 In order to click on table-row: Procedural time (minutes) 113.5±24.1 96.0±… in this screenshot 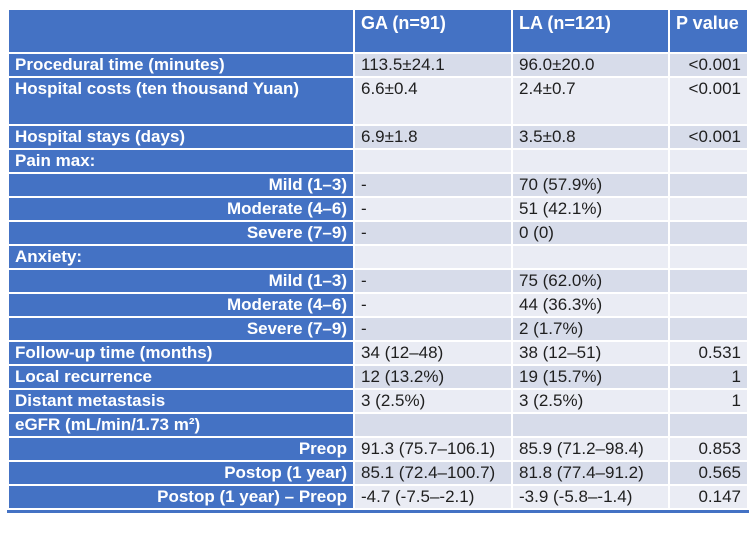, I will do `click(378, 65)`.